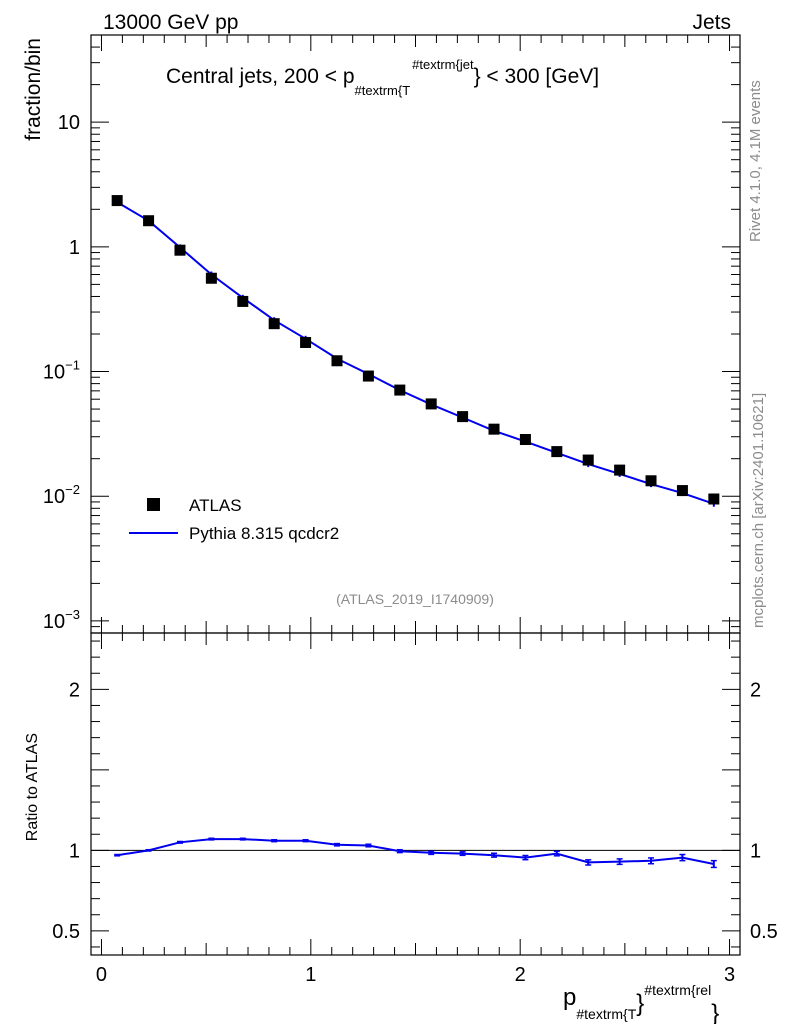 The height and width of the screenshot is (1024, 786). I want to click on plot-title-superscript: #textrm{jet, so click(443, 64).